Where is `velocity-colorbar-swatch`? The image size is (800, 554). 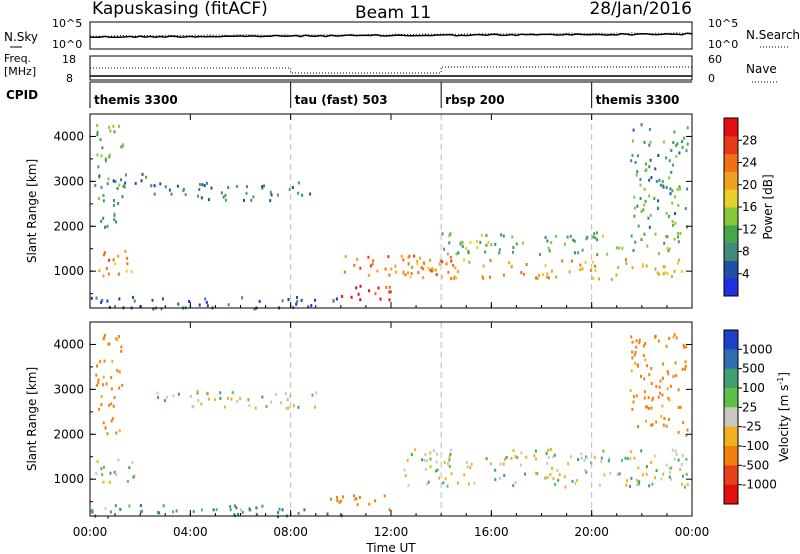
velocity-colorbar-swatch is located at coordinates (731, 436).